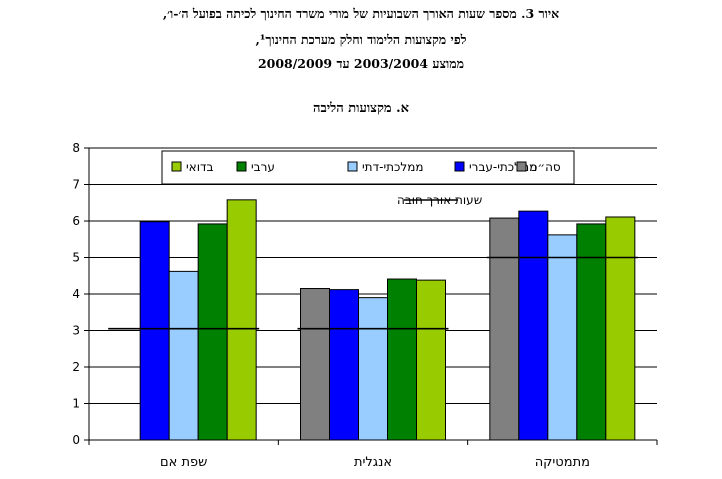 Image resolution: width=722 pixels, height=479 pixels. What do you see at coordinates (76, 258) in the screenshot?
I see `y-tick-label: 5` at bounding box center [76, 258].